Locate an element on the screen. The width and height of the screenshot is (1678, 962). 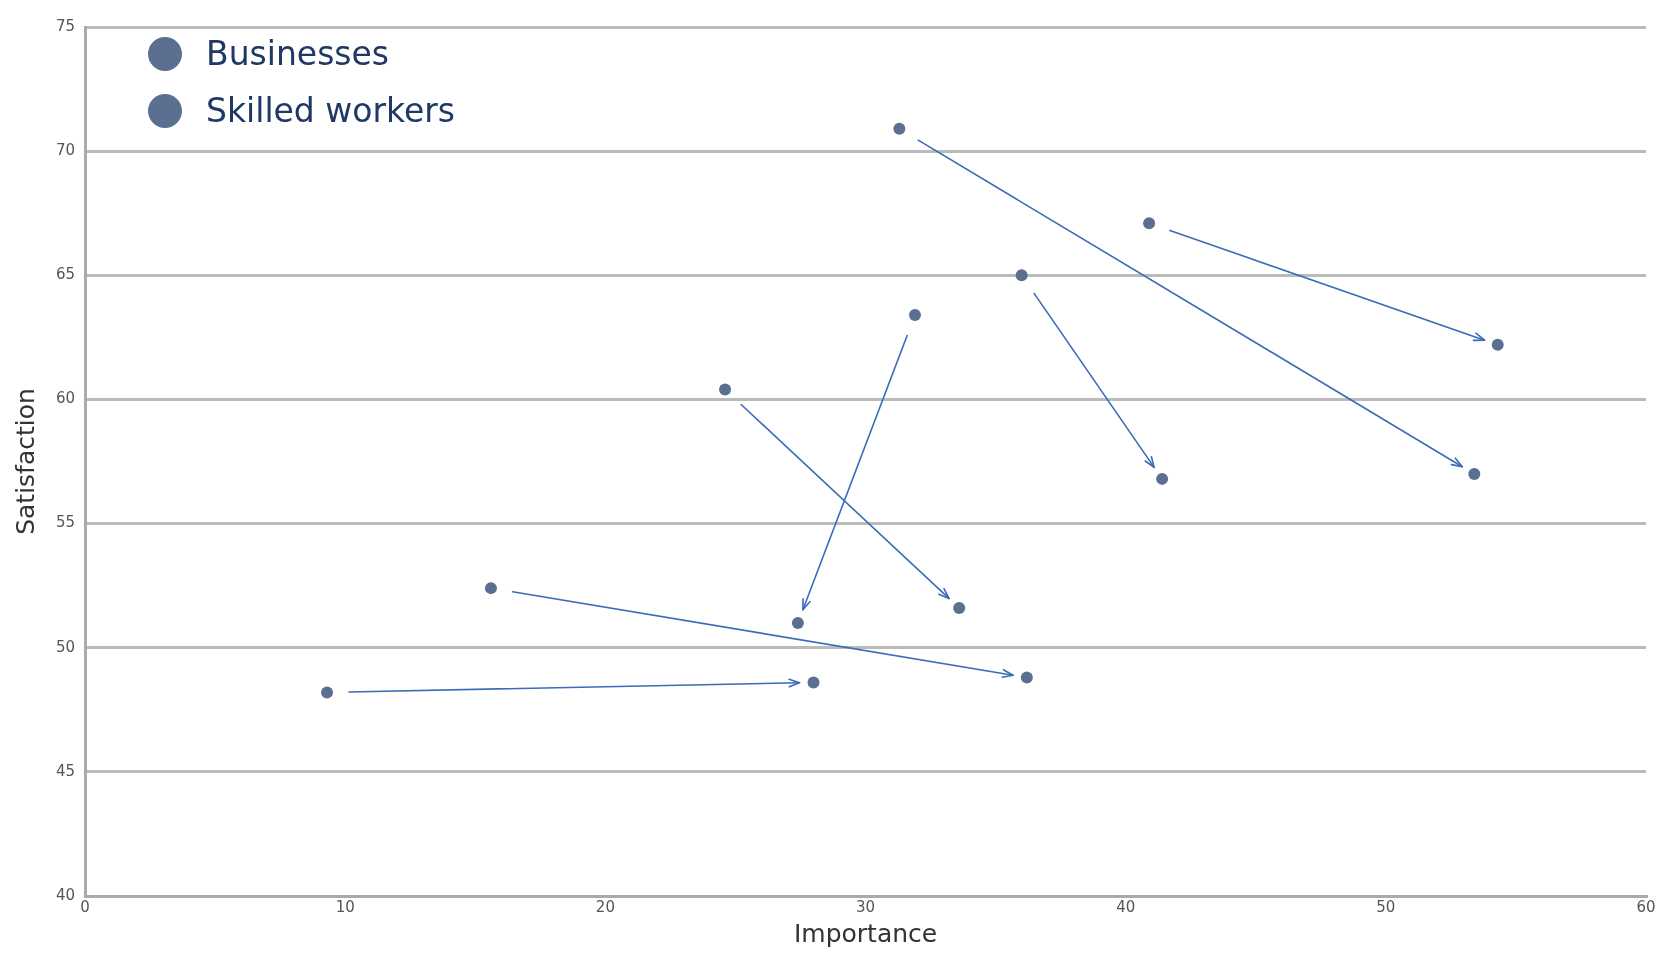
y-tick-label: 70 is located at coordinates (65, 150).